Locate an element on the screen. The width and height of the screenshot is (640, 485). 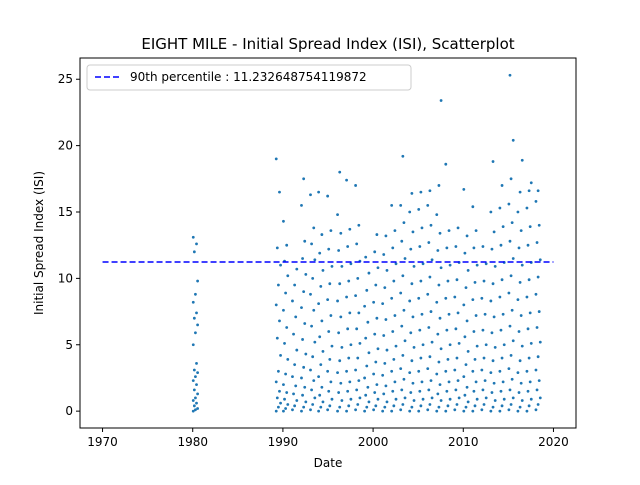
x-tick-label: 1970 is located at coordinates (102, 442).